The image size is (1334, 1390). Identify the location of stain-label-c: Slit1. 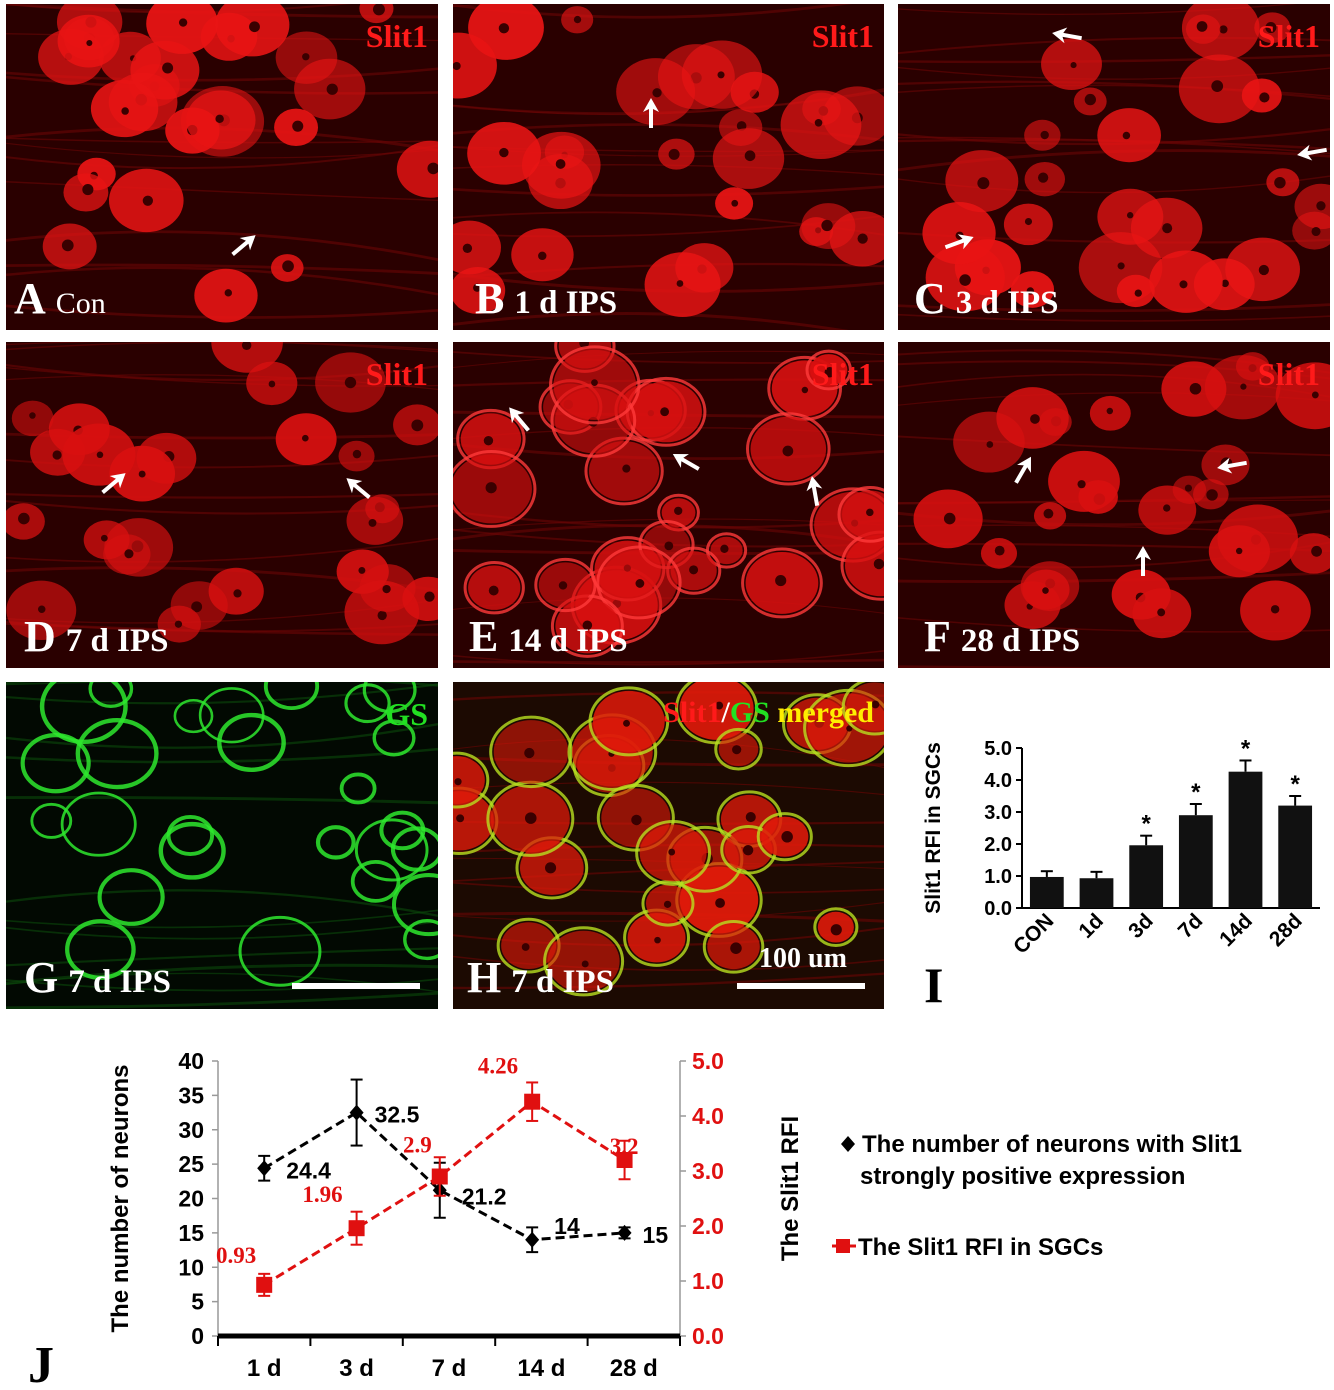
(1288, 36).